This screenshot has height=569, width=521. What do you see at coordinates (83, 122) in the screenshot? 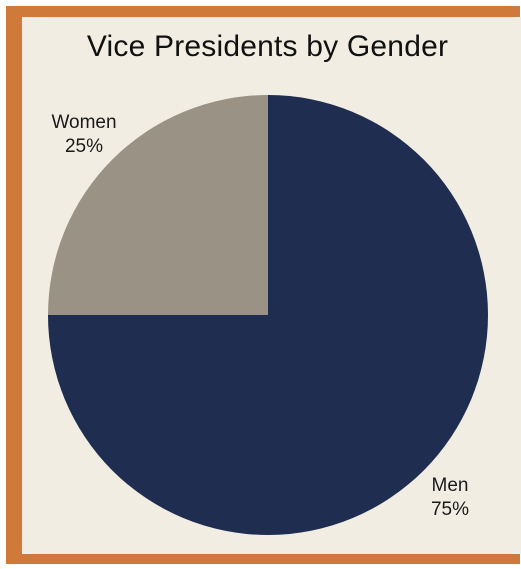
I see `slice-label-women: Women` at bounding box center [83, 122].